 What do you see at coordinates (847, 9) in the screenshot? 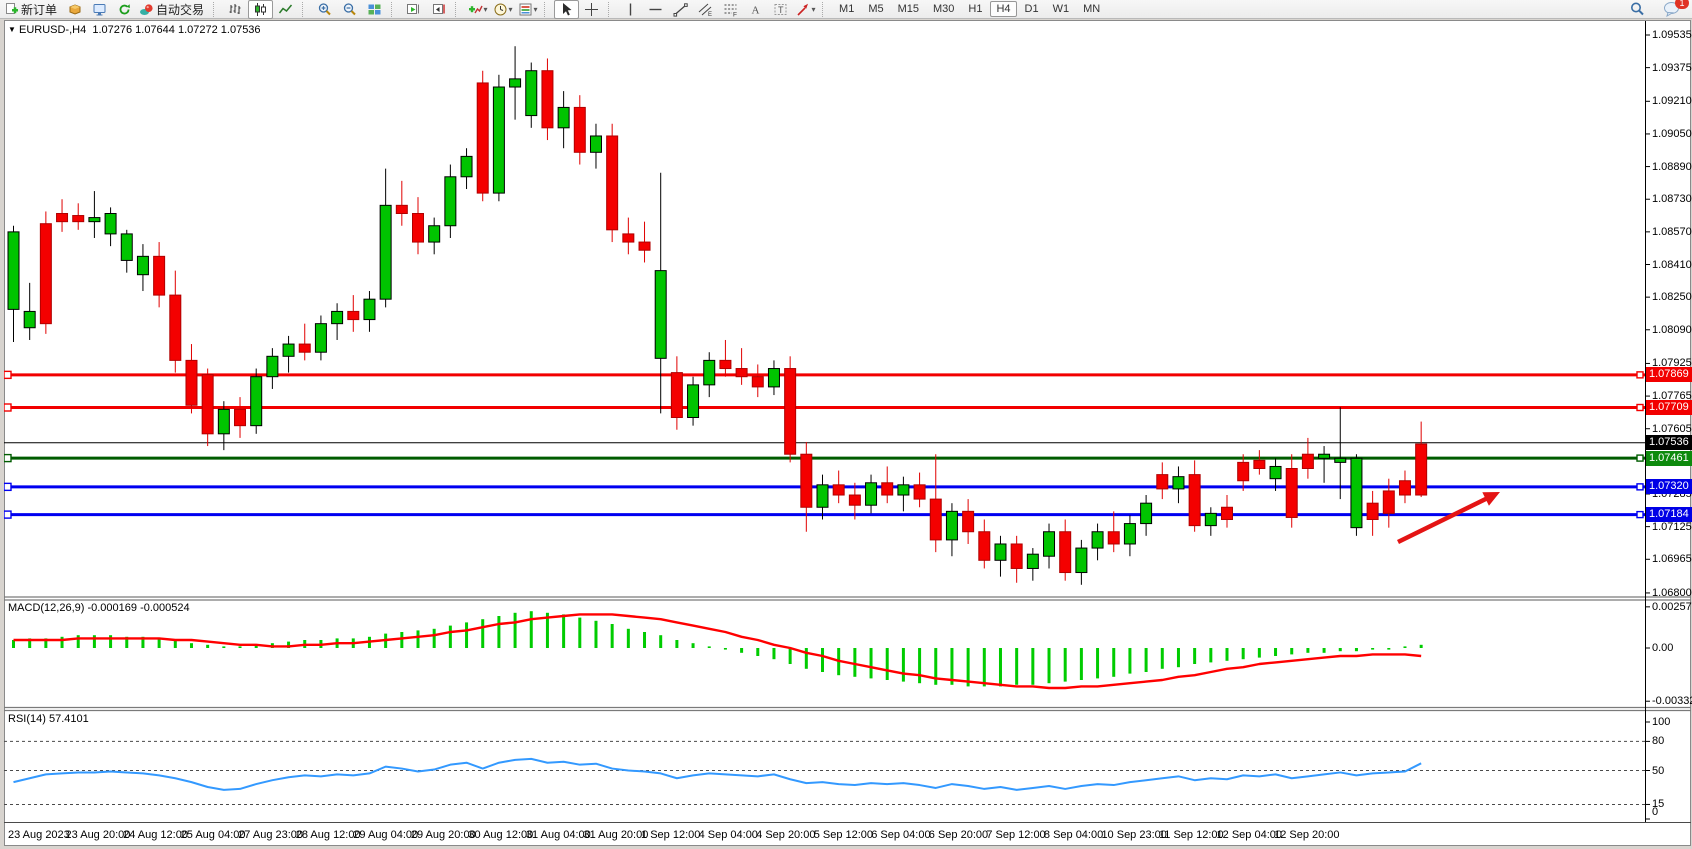
I see `timeframe-m1: M1` at bounding box center [847, 9].